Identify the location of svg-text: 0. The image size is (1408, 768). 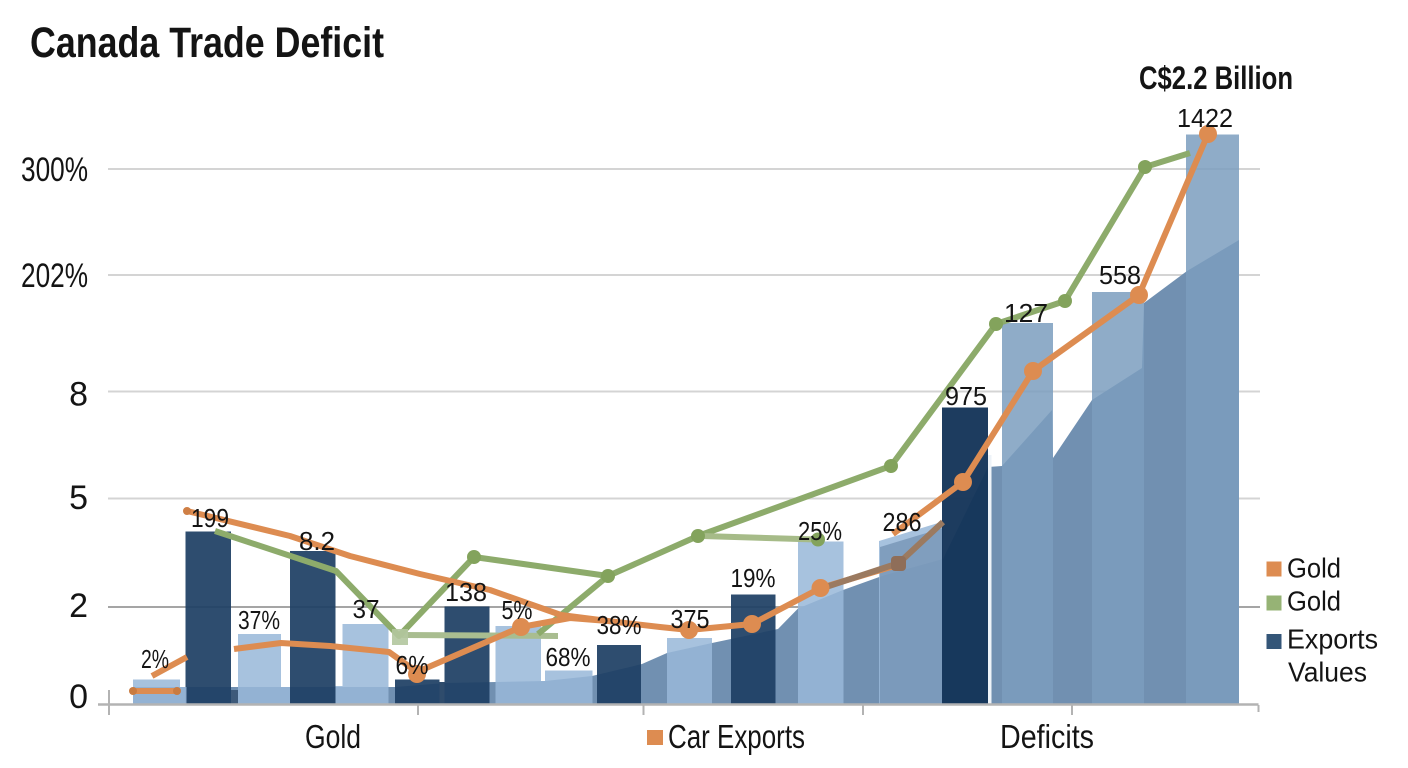
(78, 697).